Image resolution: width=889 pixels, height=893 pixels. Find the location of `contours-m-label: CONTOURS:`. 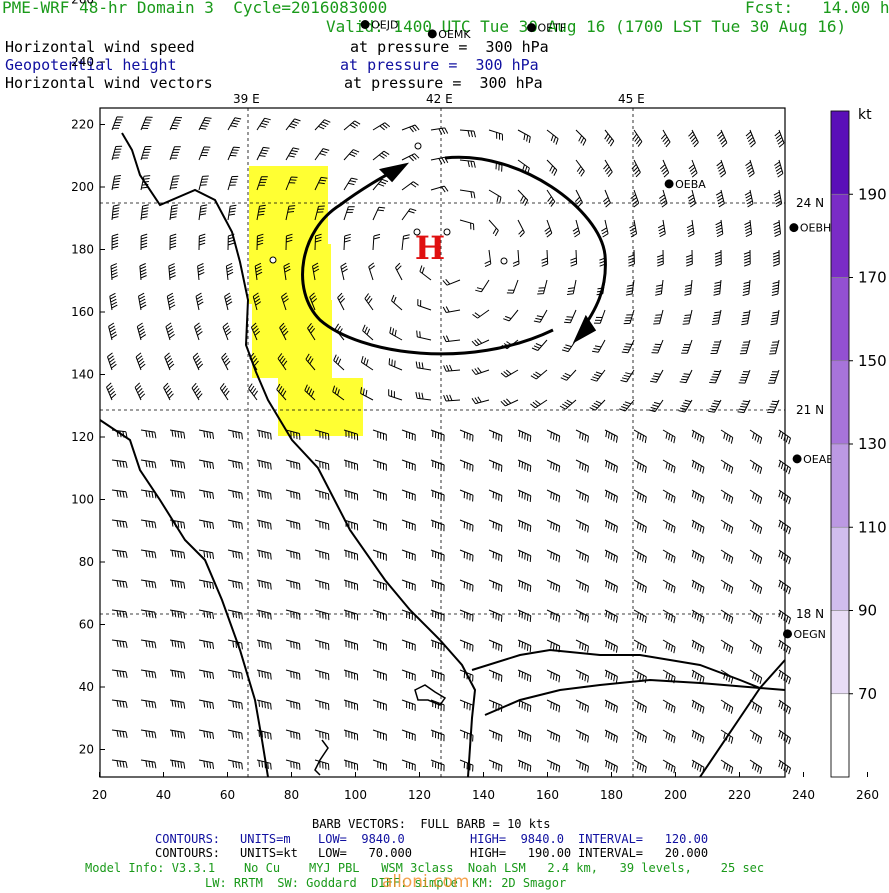

contours-m-label: CONTOURS: is located at coordinates (188, 839).